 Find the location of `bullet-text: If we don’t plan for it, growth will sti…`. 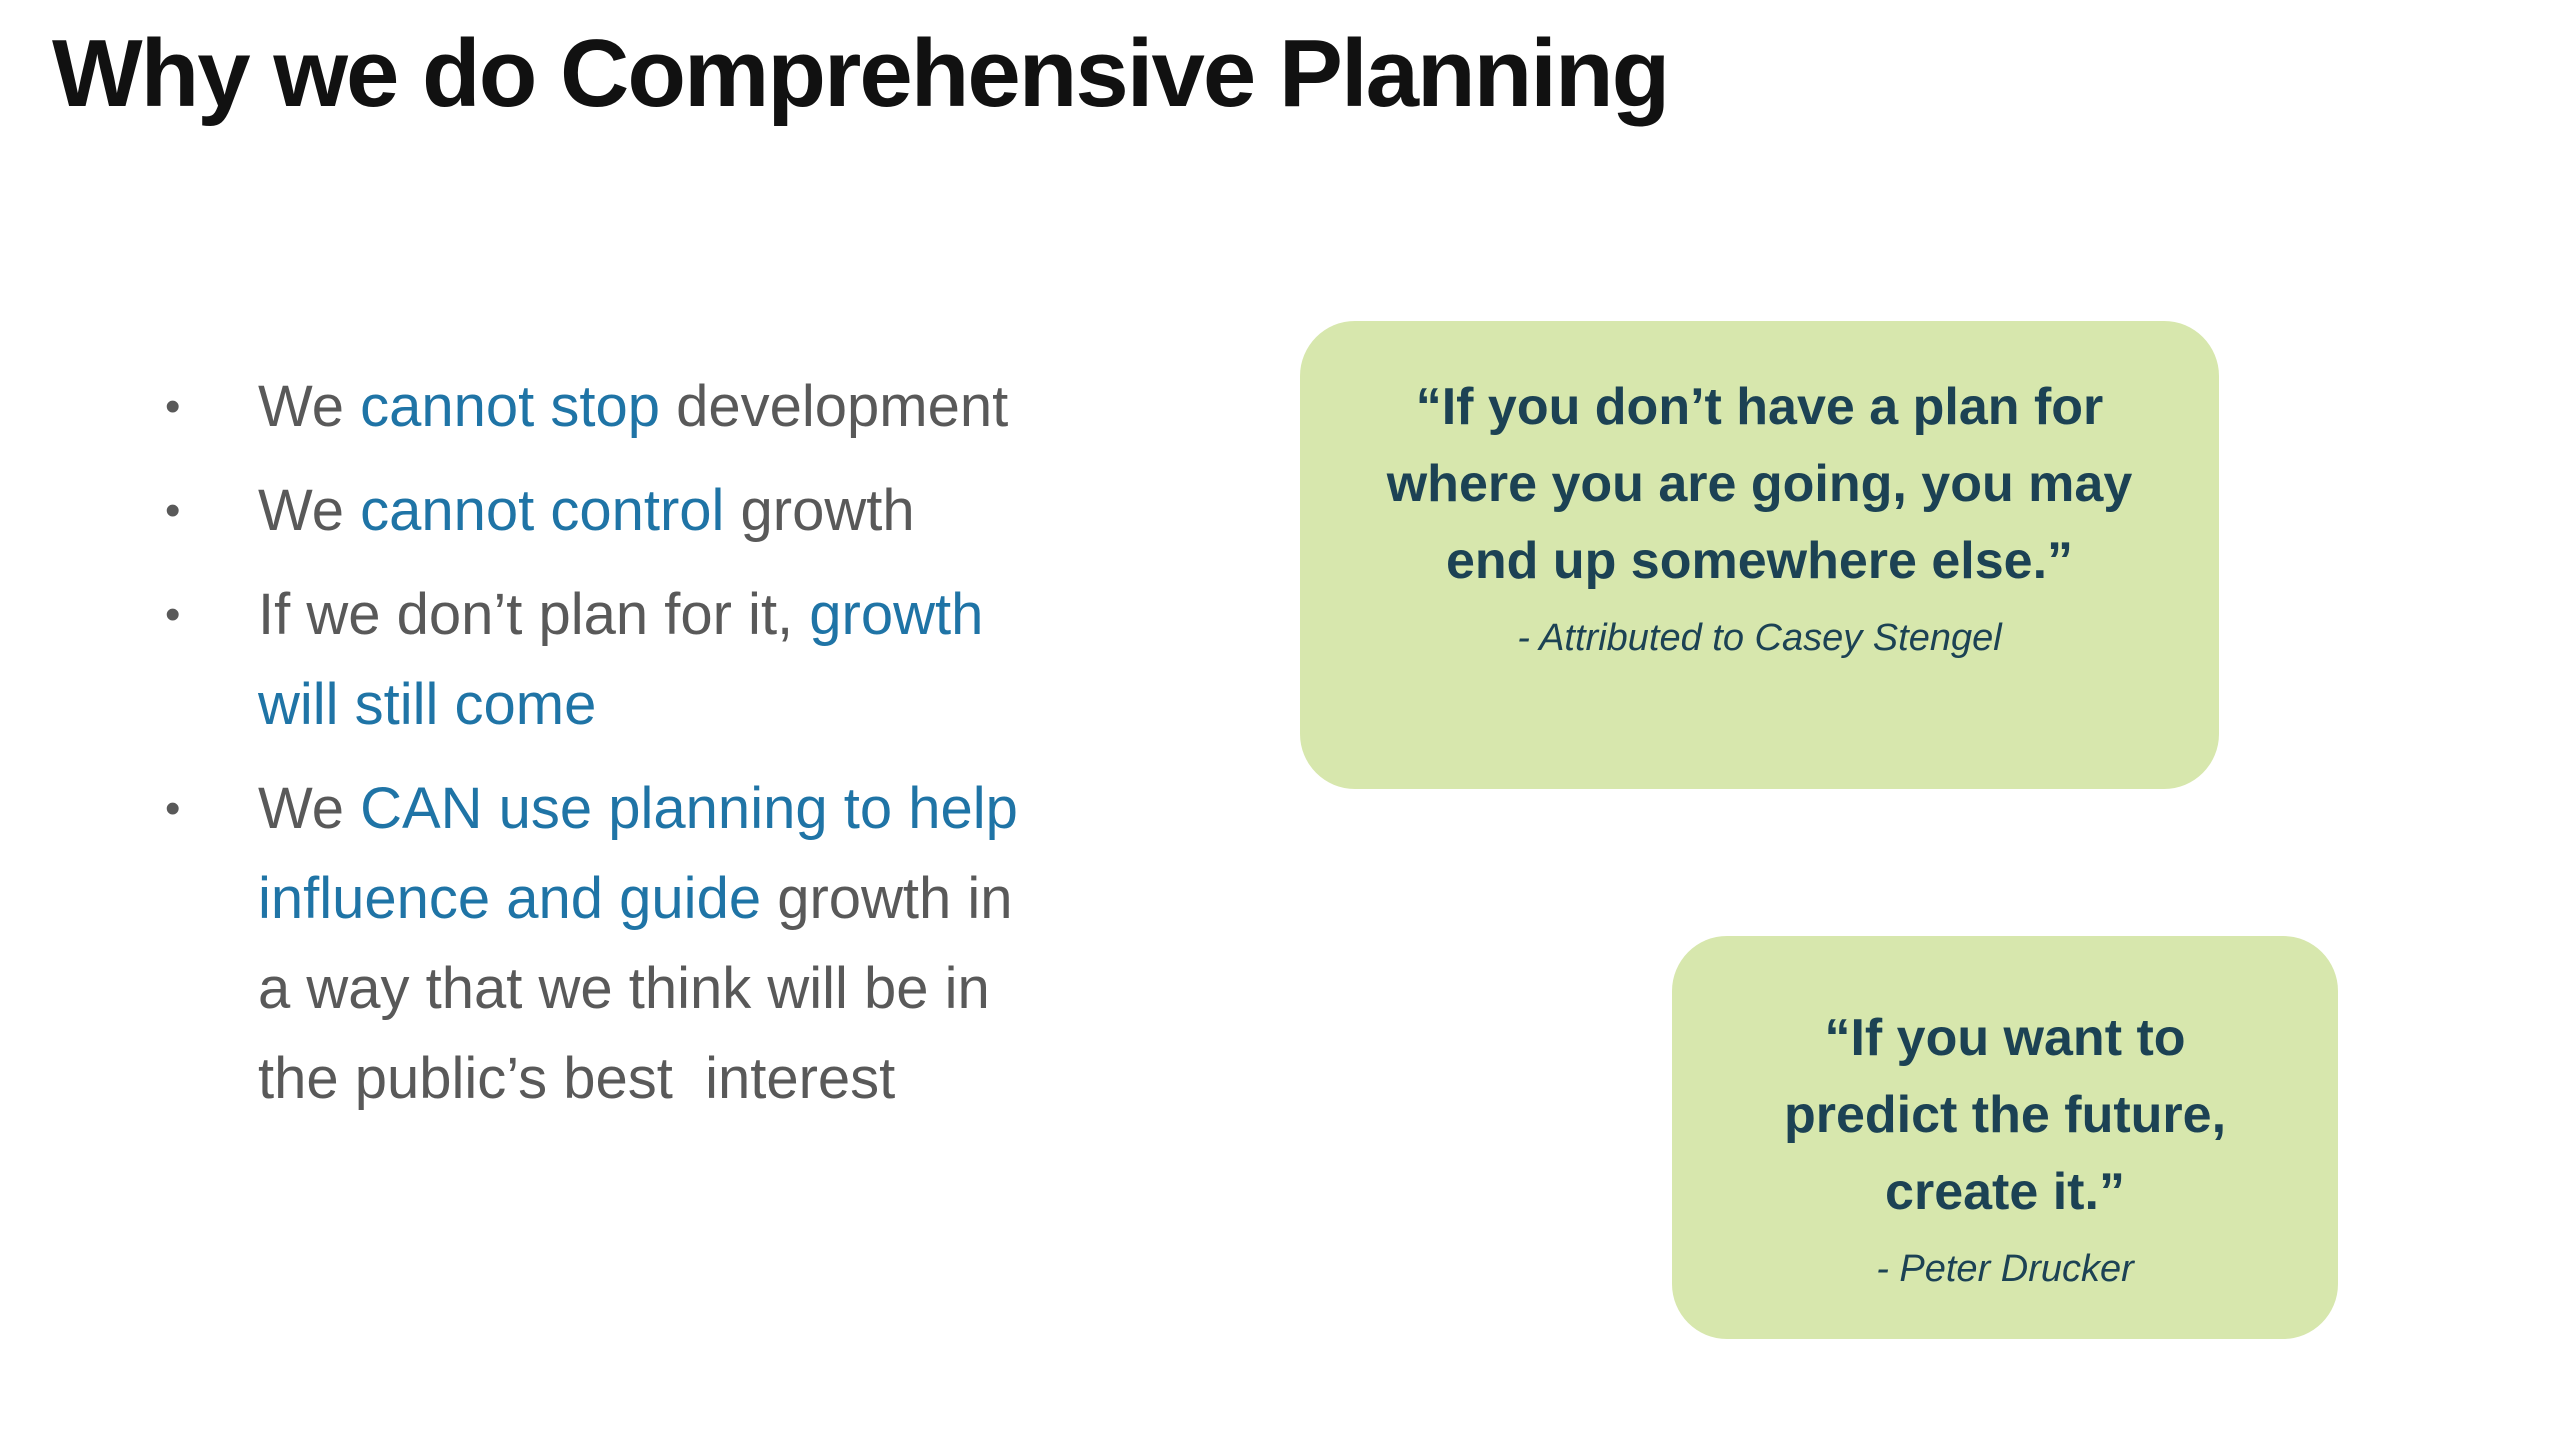

bullet-text: If we don’t plan for it, growth will sti… is located at coordinates (621, 659).